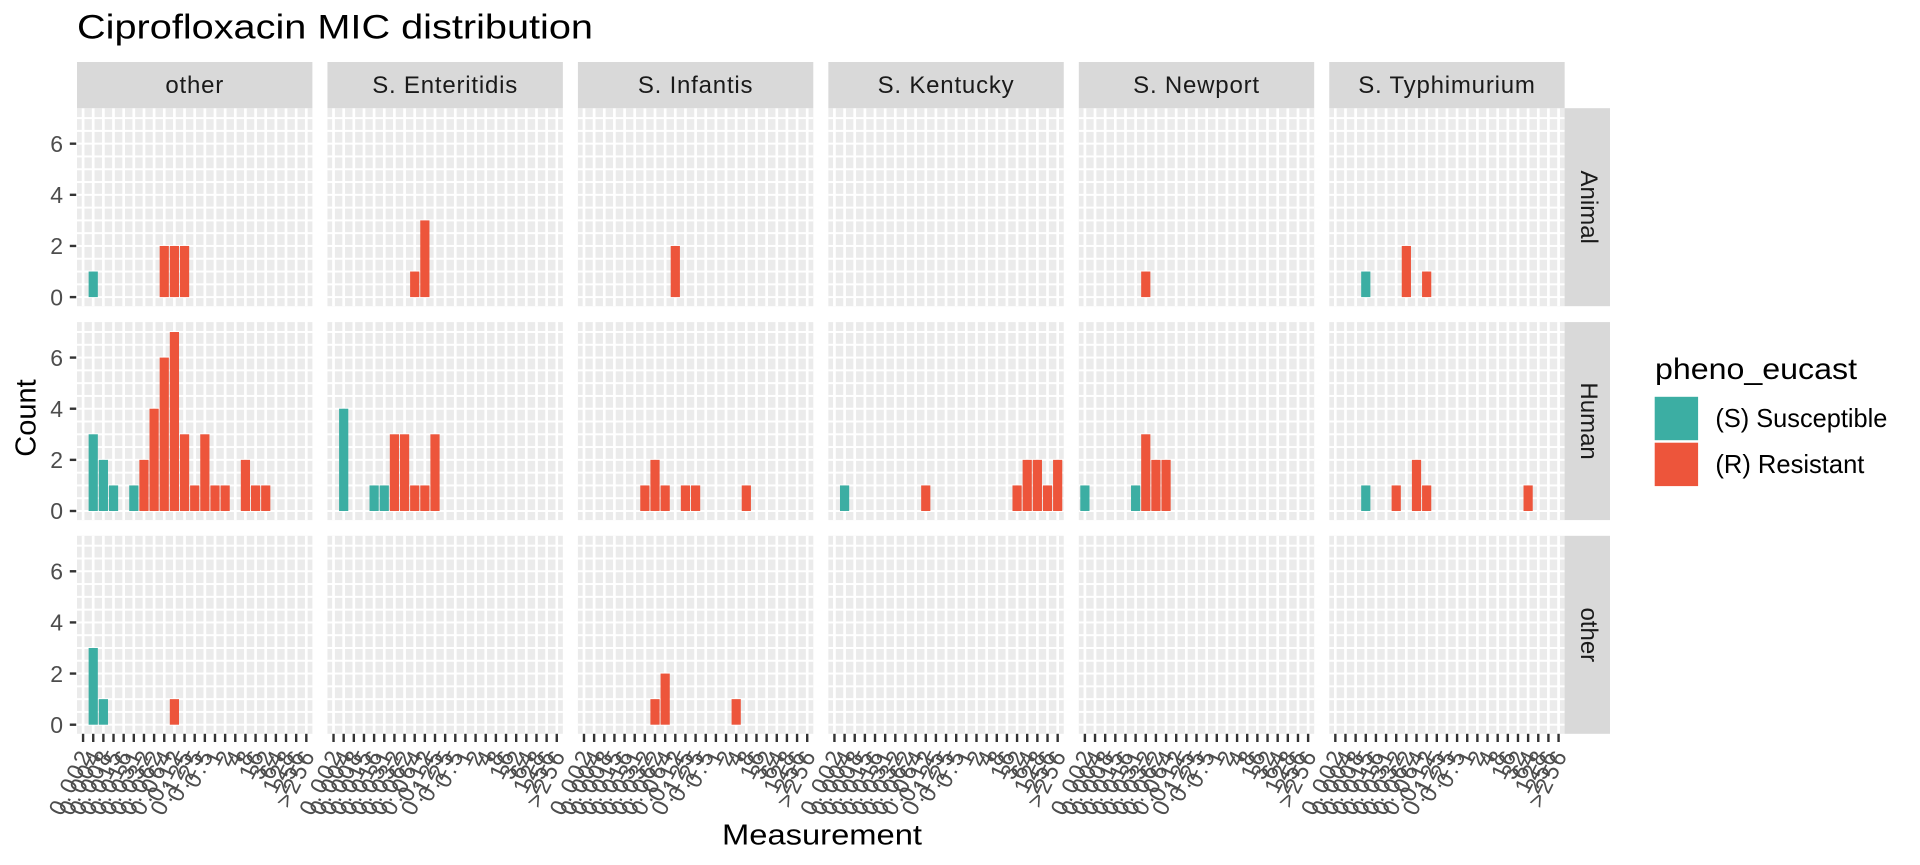 This screenshot has width=1920, height=865. Describe the element at coordinates (1588, 420) in the screenshot. I see `svg-text: Human` at that location.